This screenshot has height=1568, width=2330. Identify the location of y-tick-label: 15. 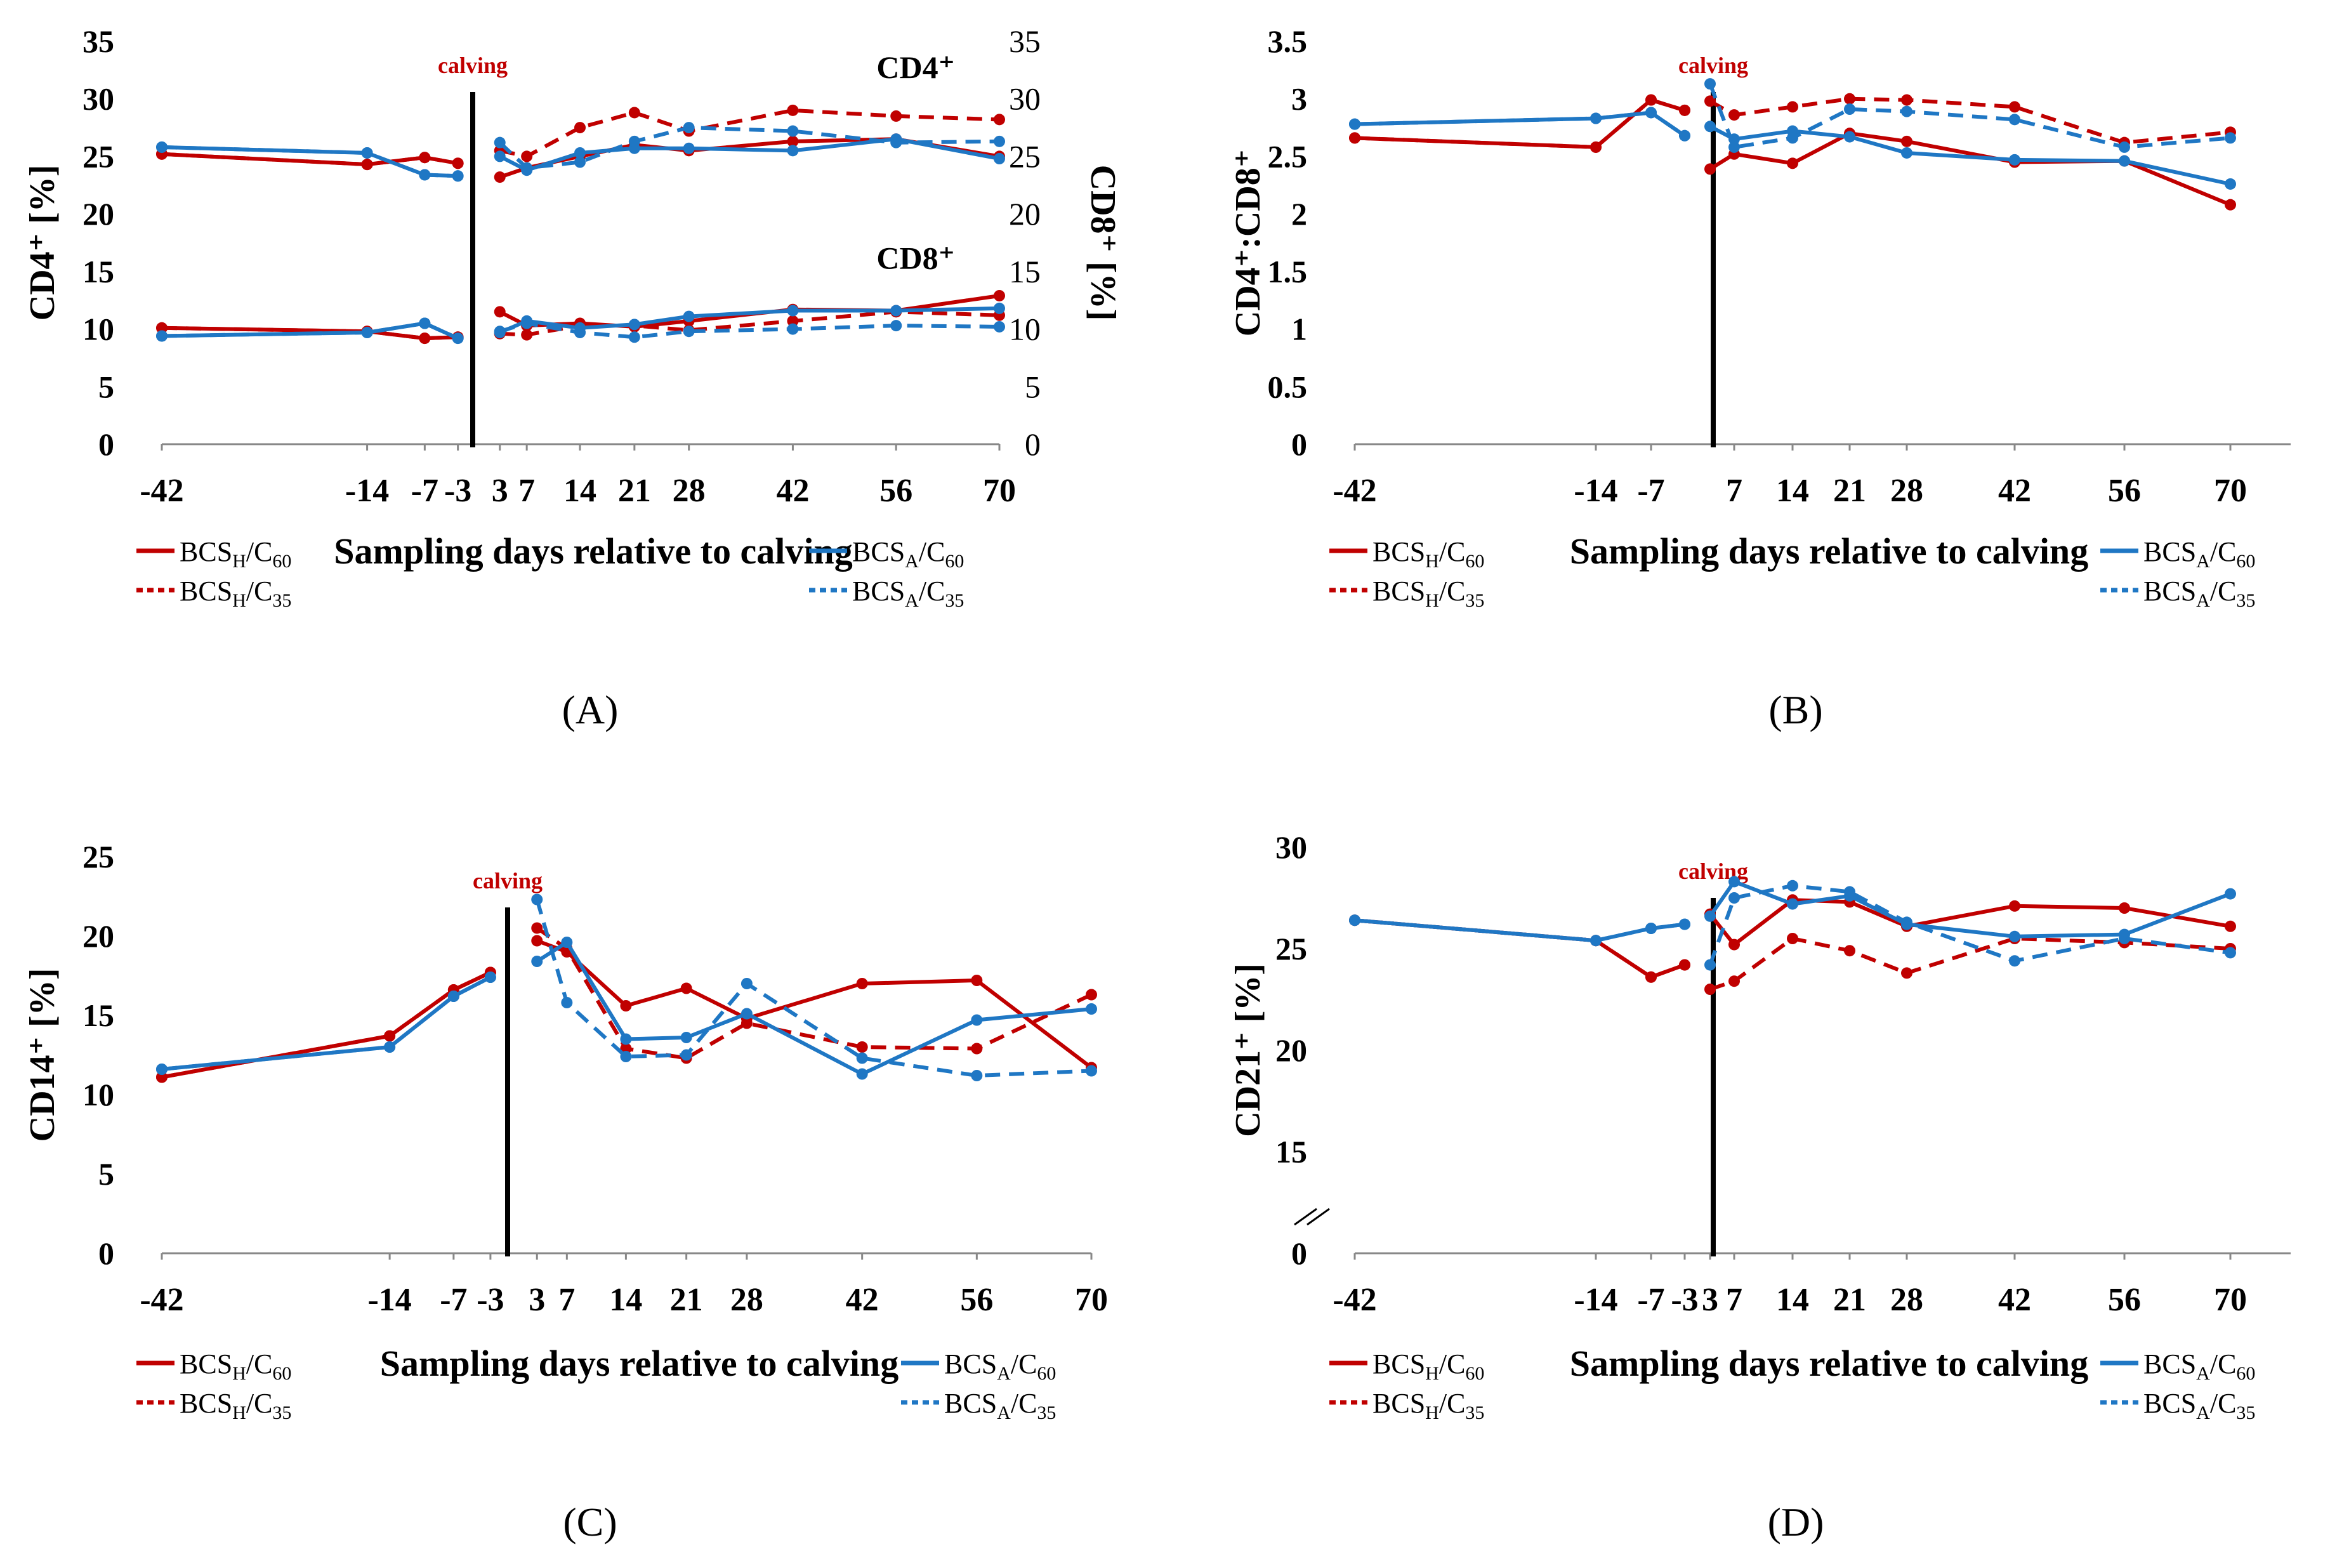
(98, 1016).